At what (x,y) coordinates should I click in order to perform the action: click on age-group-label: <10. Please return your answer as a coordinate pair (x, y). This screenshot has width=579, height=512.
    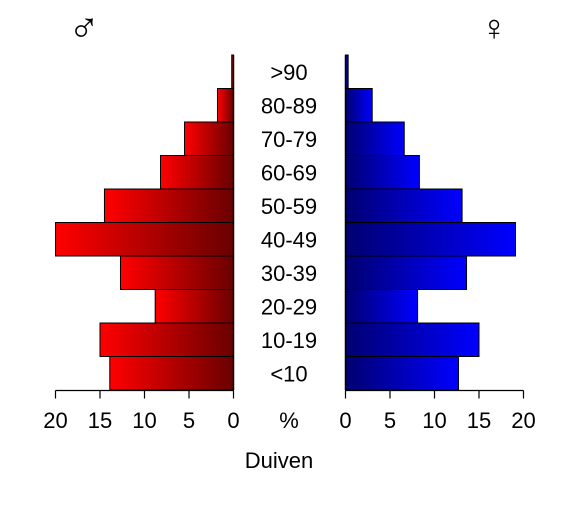
    Looking at the image, I should click on (288, 373).